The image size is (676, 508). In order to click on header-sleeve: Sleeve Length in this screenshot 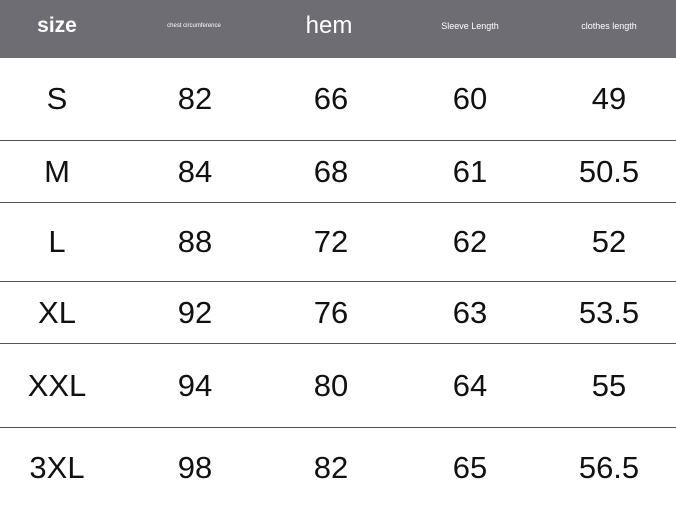, I will do `click(470, 26)`.